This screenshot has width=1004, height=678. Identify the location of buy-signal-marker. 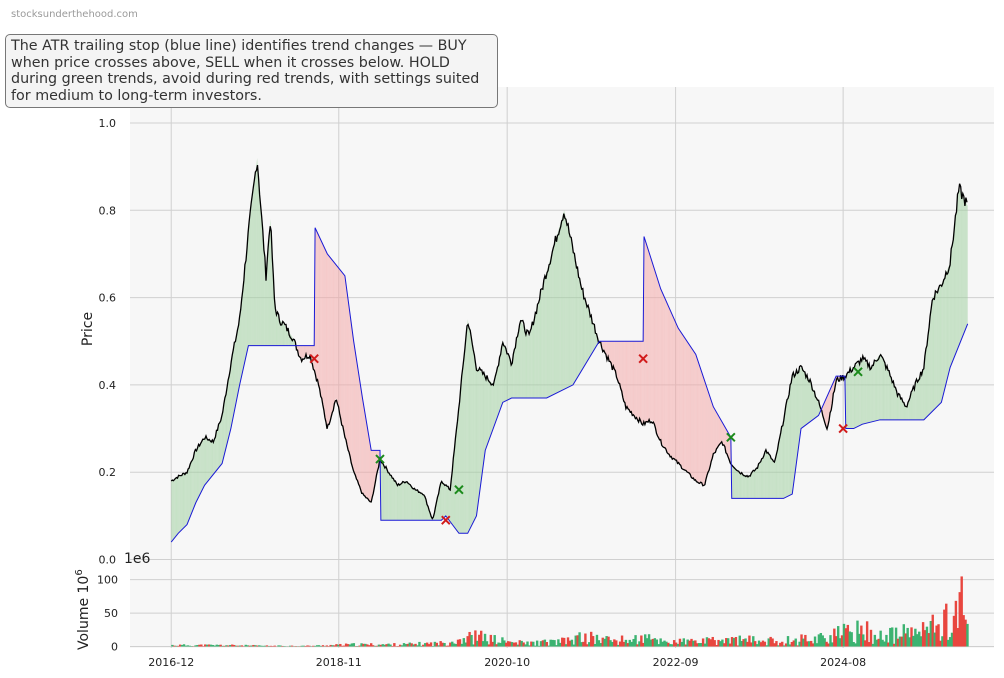
(858, 372).